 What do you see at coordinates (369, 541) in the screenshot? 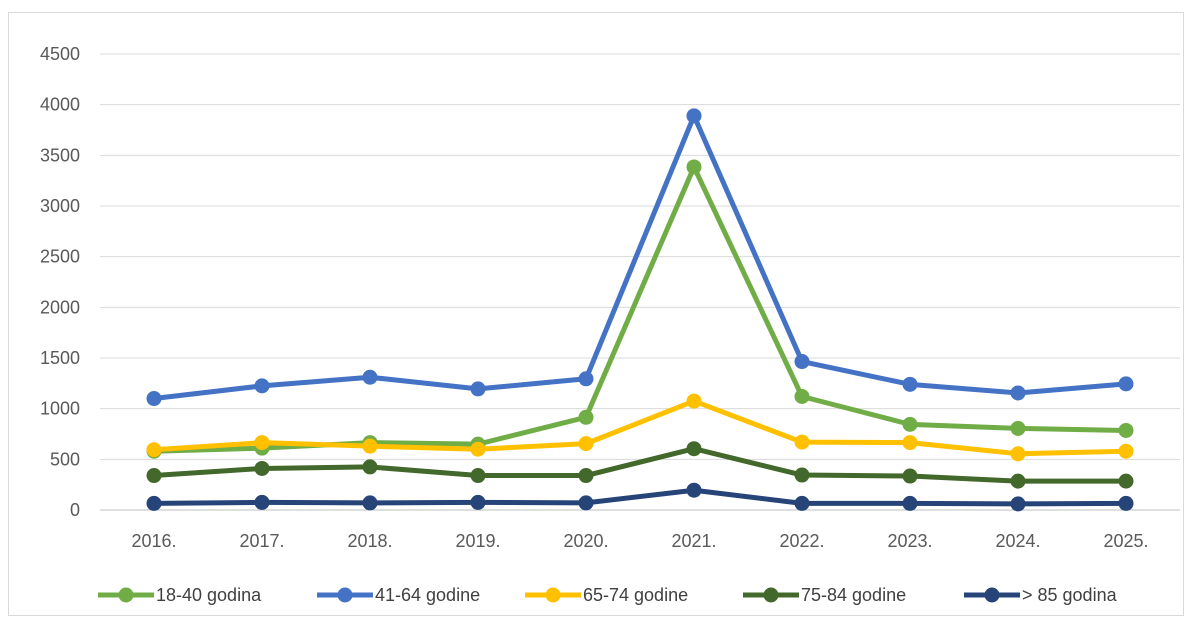
I see `x-tick-label: 2018.` at bounding box center [369, 541].